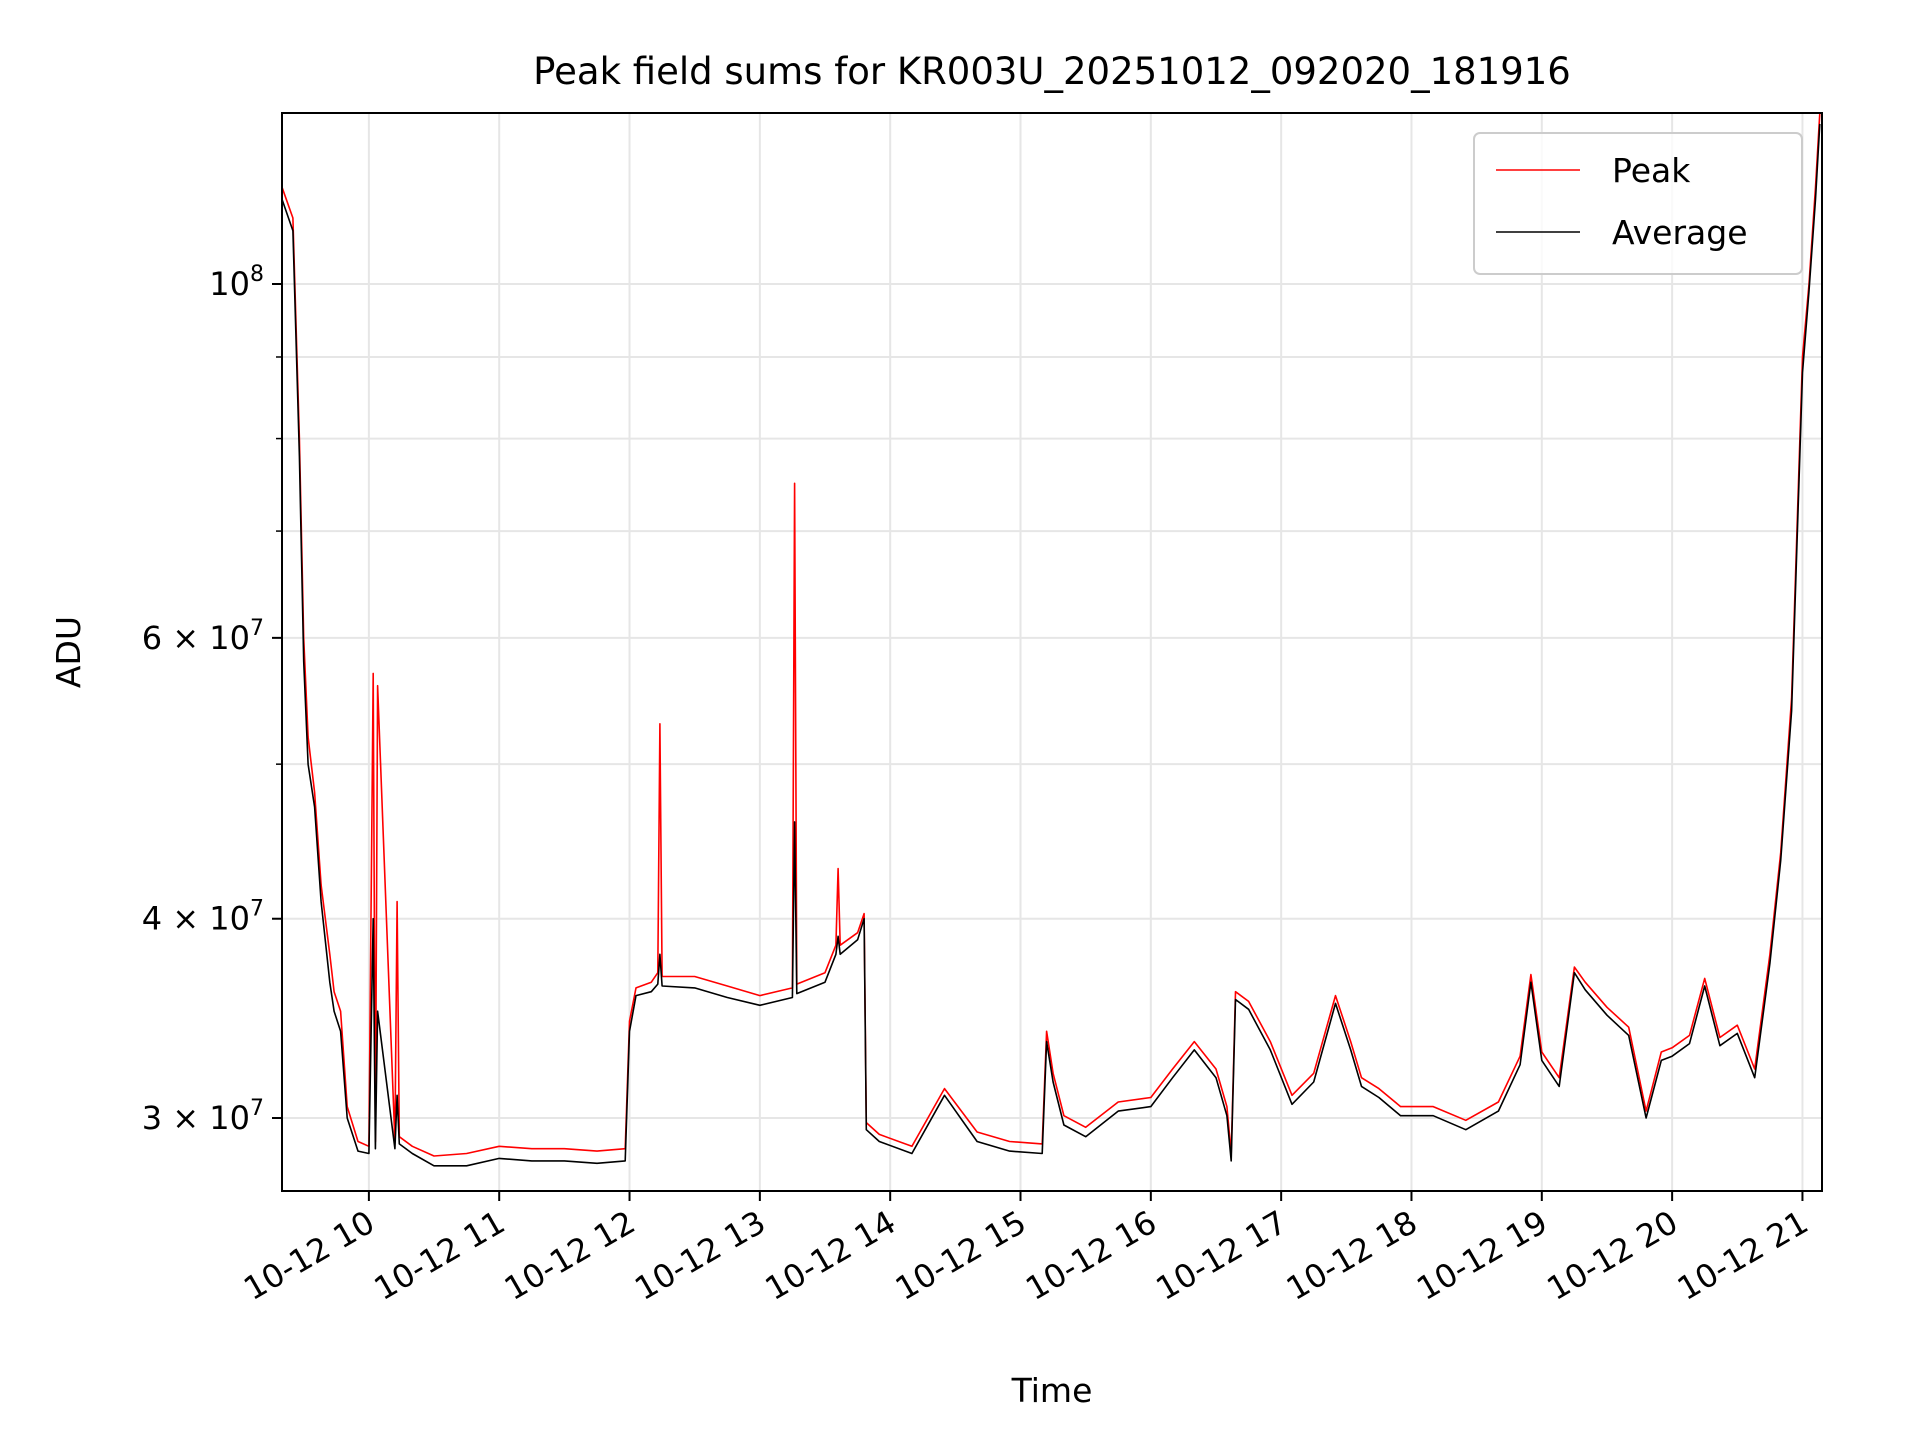 Image resolution: width=1920 pixels, height=1440 pixels. What do you see at coordinates (212, 699) in the screenshot?
I see `y-axis: 3 × 107 4 × 107 6 × 107 108` at bounding box center [212, 699].